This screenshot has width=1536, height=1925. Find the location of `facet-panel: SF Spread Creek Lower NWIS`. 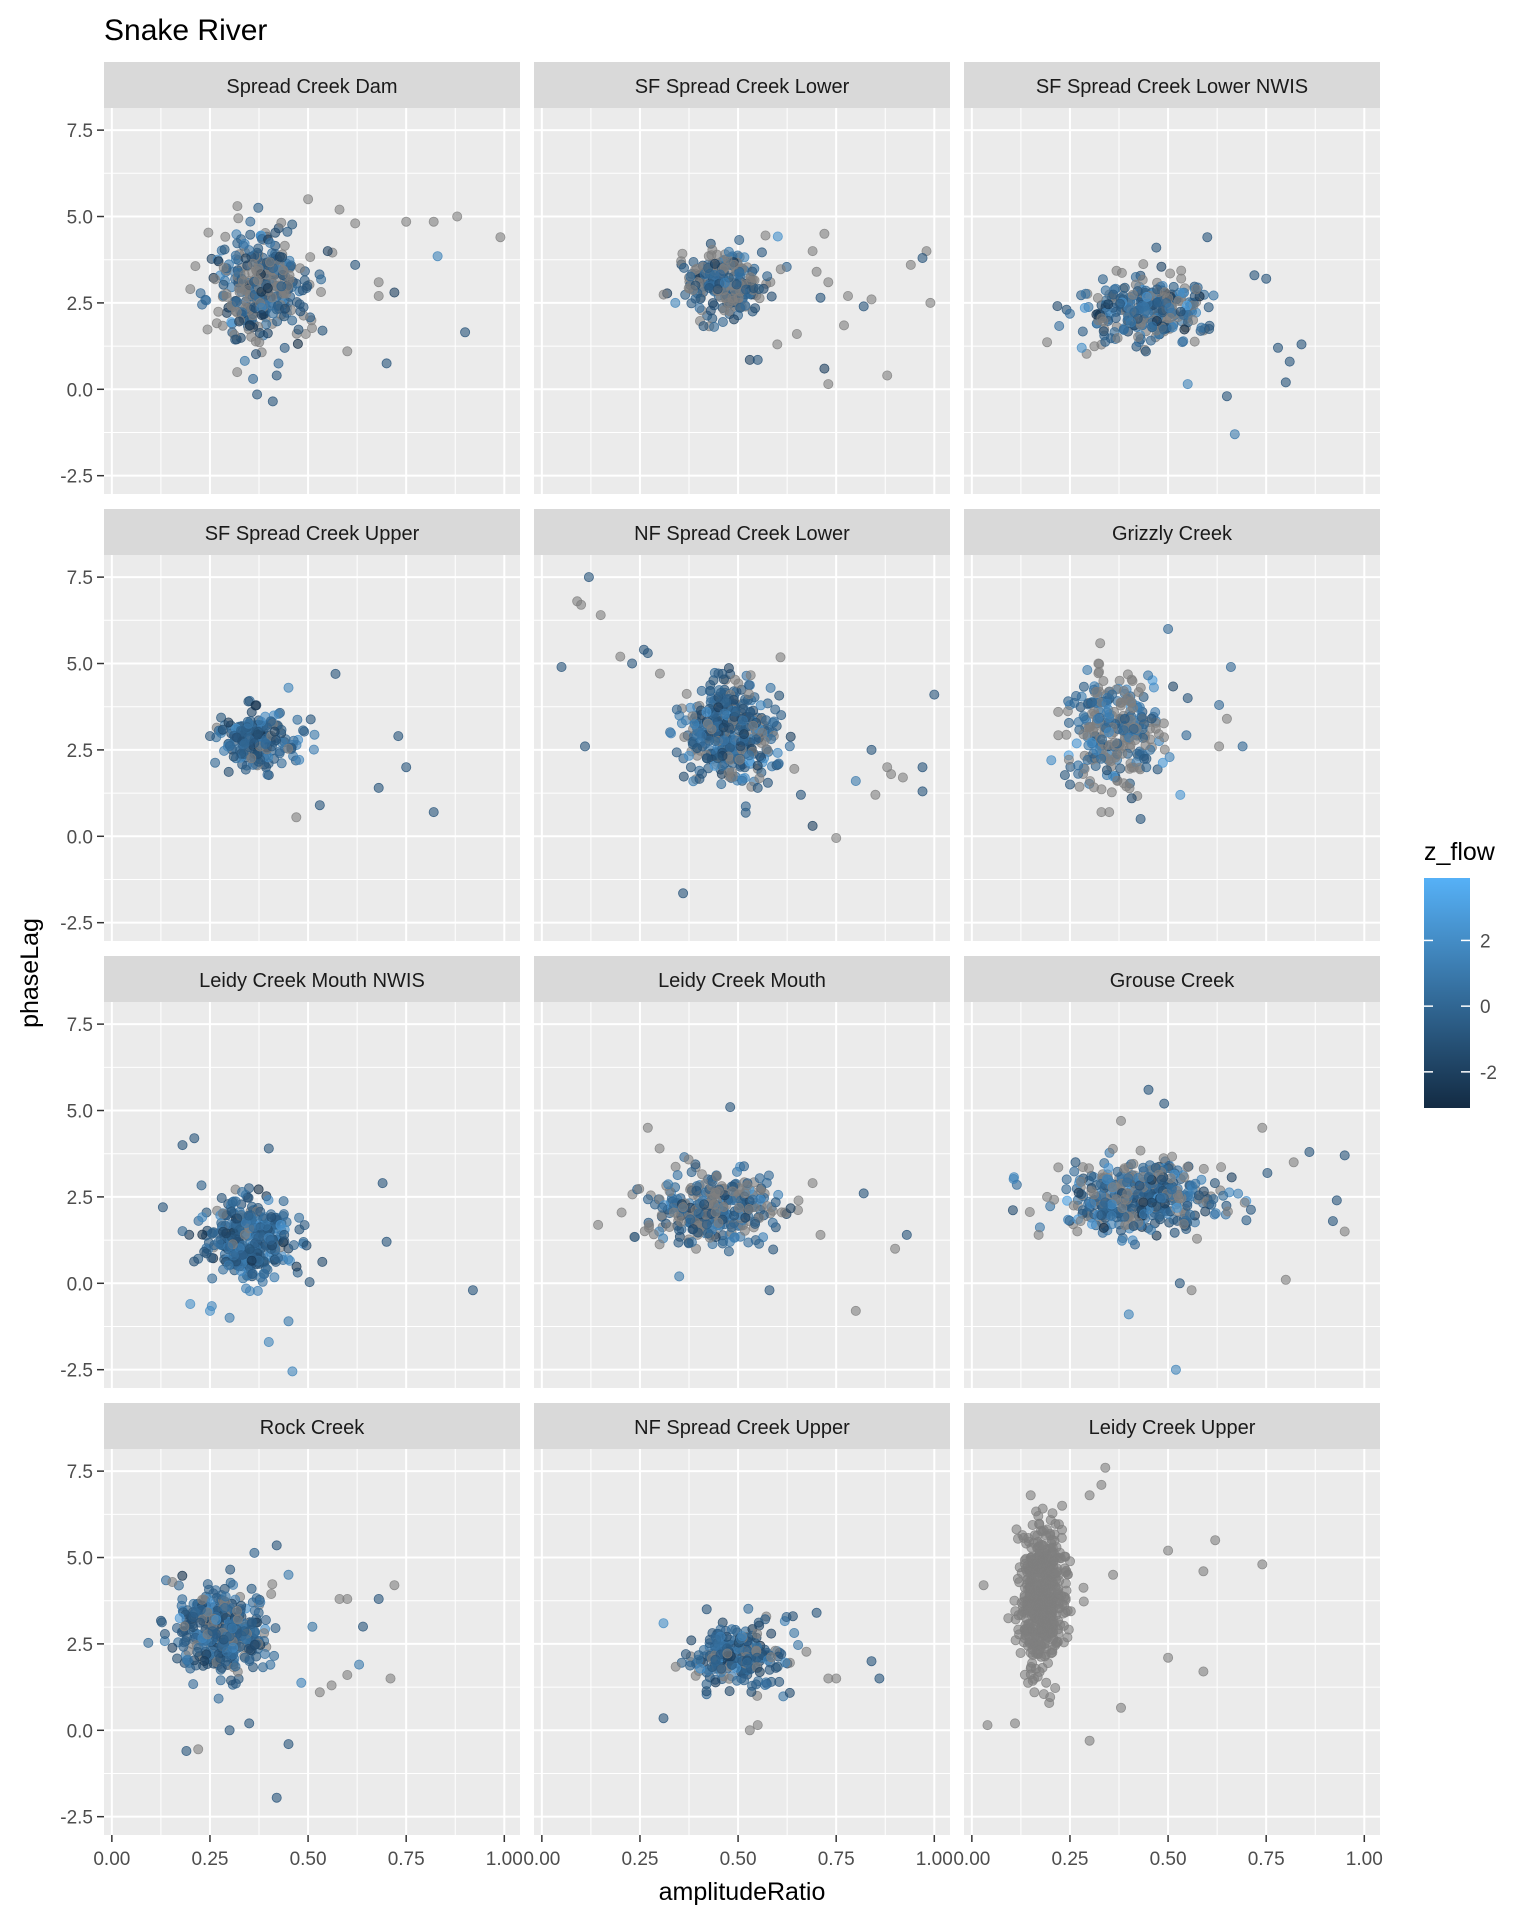

facet-panel: SF Spread Creek Lower NWIS is located at coordinates (1172, 278).